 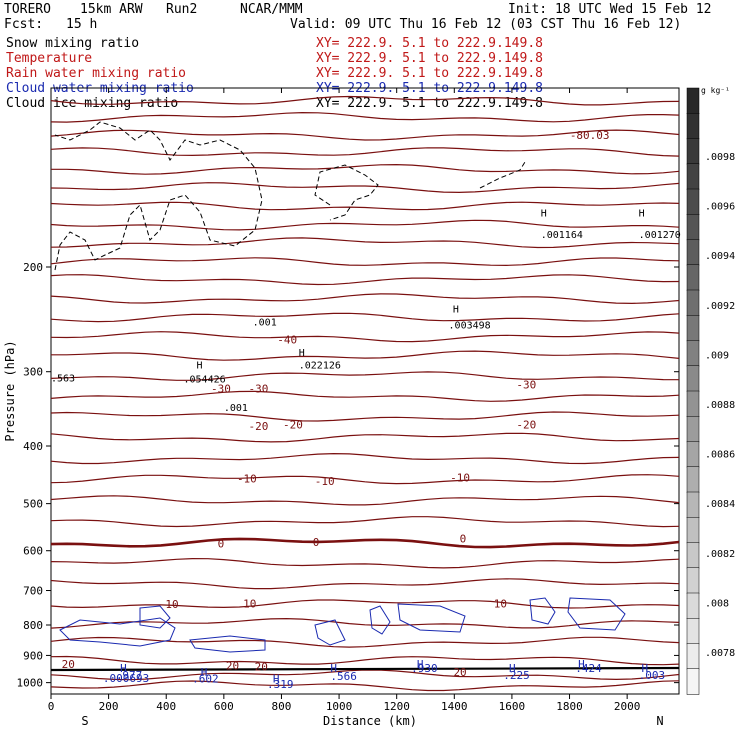 What do you see at coordinates (660, 235) in the screenshot?
I see `extremum-label: .001270` at bounding box center [660, 235].